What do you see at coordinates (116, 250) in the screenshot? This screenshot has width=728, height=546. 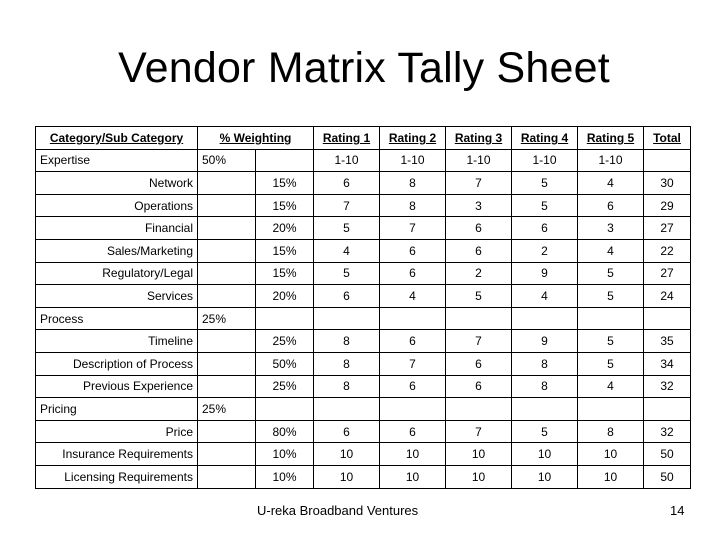 I see `subcategory-name: Sales/Marketing` at bounding box center [116, 250].